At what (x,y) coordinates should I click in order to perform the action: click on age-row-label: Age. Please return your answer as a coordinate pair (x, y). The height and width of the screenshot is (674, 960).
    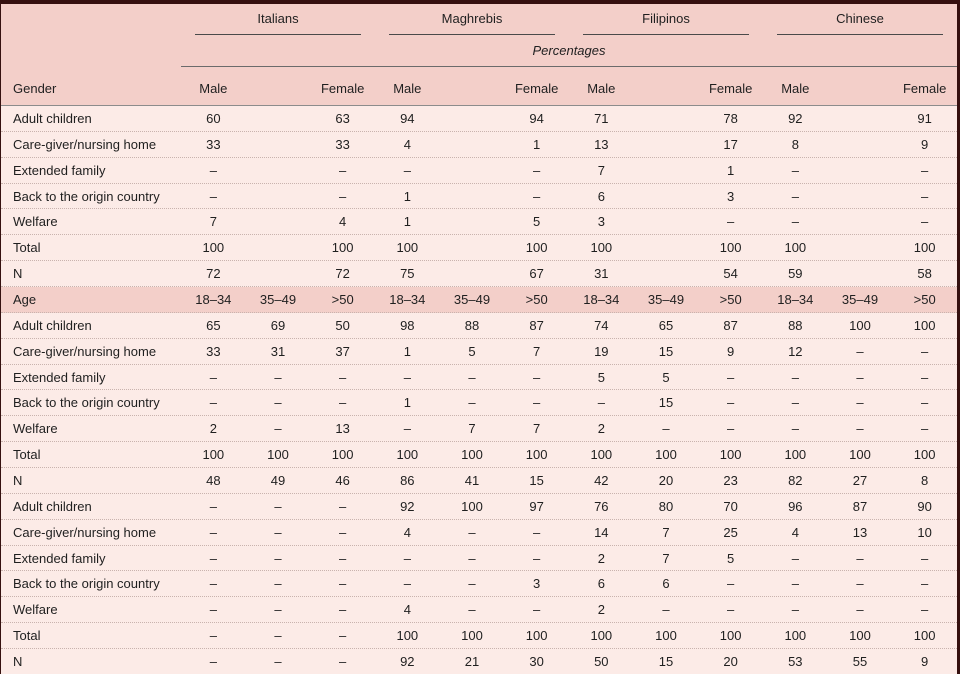
    Looking at the image, I should click on (25, 299).